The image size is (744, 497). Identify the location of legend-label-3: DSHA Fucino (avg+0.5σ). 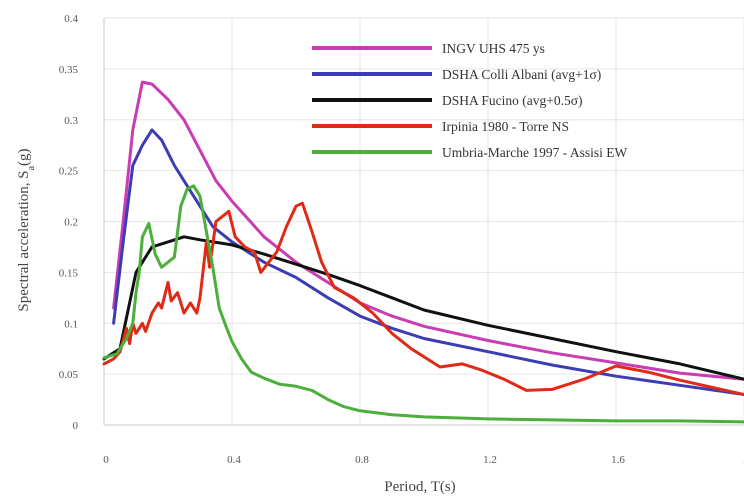
(512, 100).